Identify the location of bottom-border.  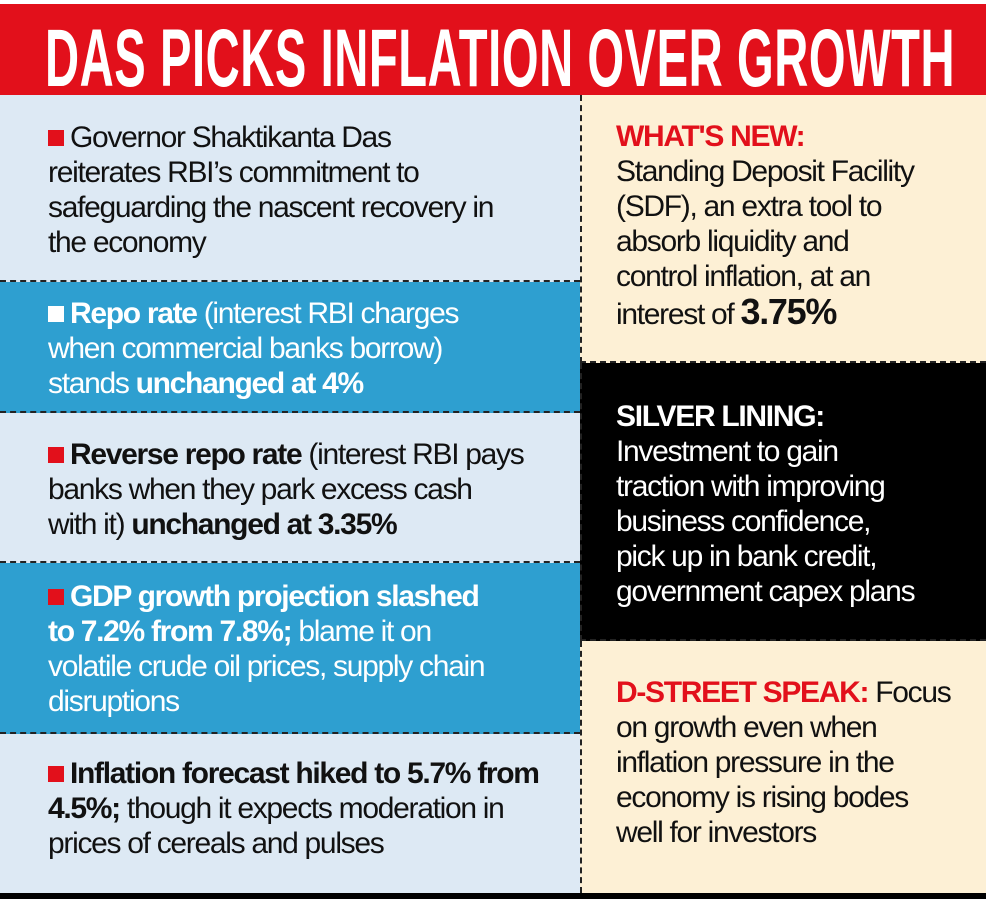
(493, 896).